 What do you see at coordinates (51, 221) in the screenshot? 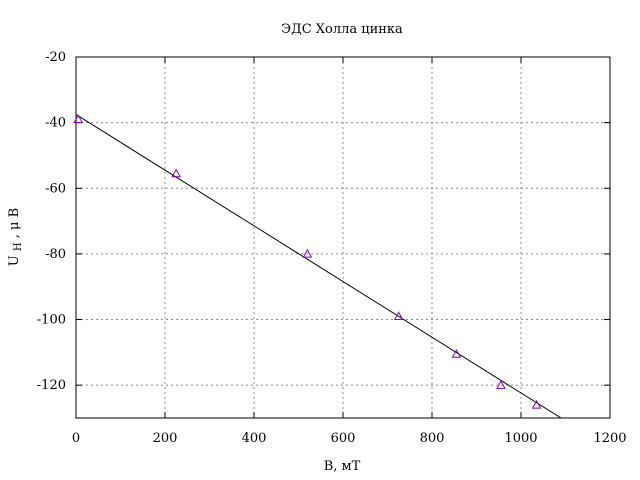
I see `y-tick-labels: -20 -40 -60 -80 -100 -120` at bounding box center [51, 221].